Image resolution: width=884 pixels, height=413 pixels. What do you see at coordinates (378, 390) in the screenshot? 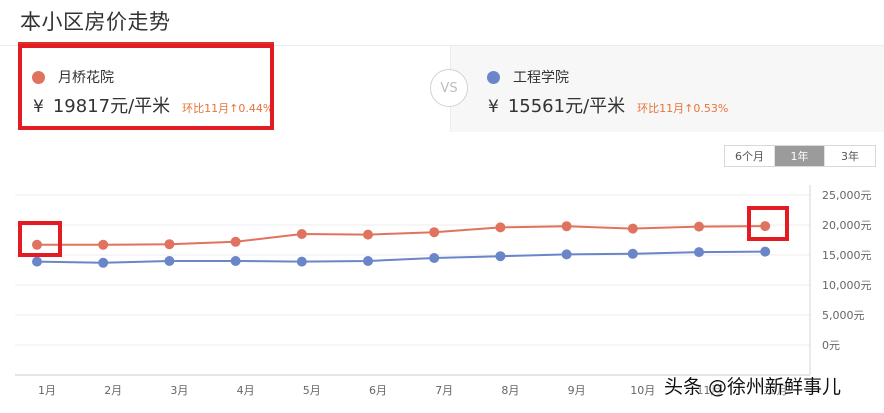
I see `x-tick-label: 6月` at bounding box center [378, 390].